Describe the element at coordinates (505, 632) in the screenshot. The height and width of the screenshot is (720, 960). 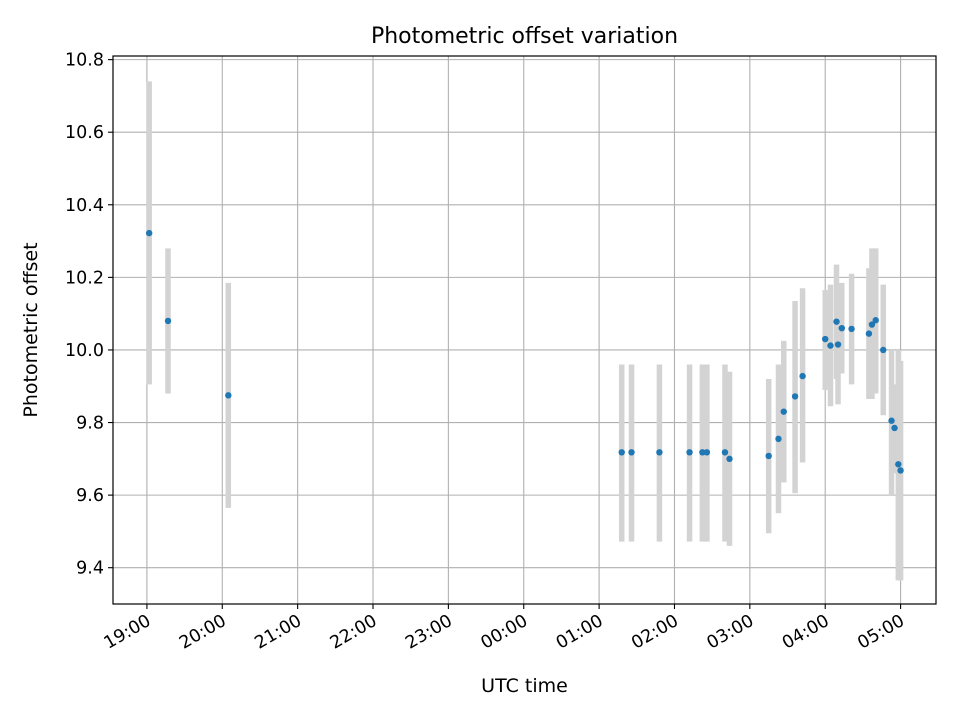
I see `x-tick-label: 00:00` at that location.